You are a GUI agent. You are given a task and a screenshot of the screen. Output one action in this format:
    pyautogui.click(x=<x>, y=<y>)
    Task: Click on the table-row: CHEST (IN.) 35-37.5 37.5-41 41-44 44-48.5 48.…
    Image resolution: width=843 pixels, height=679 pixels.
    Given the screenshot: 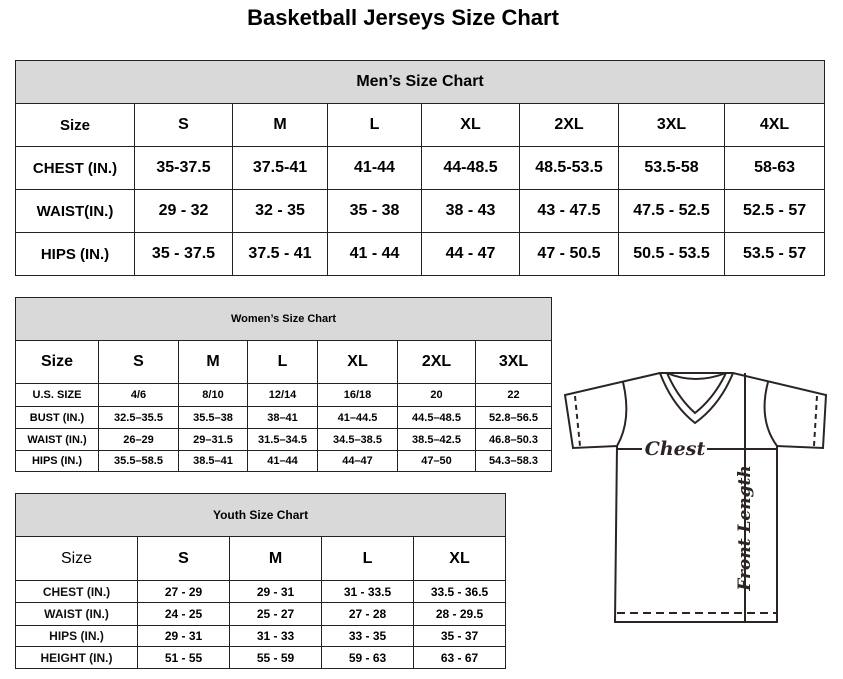 What is the action you would take?
    pyautogui.click(x=420, y=168)
    